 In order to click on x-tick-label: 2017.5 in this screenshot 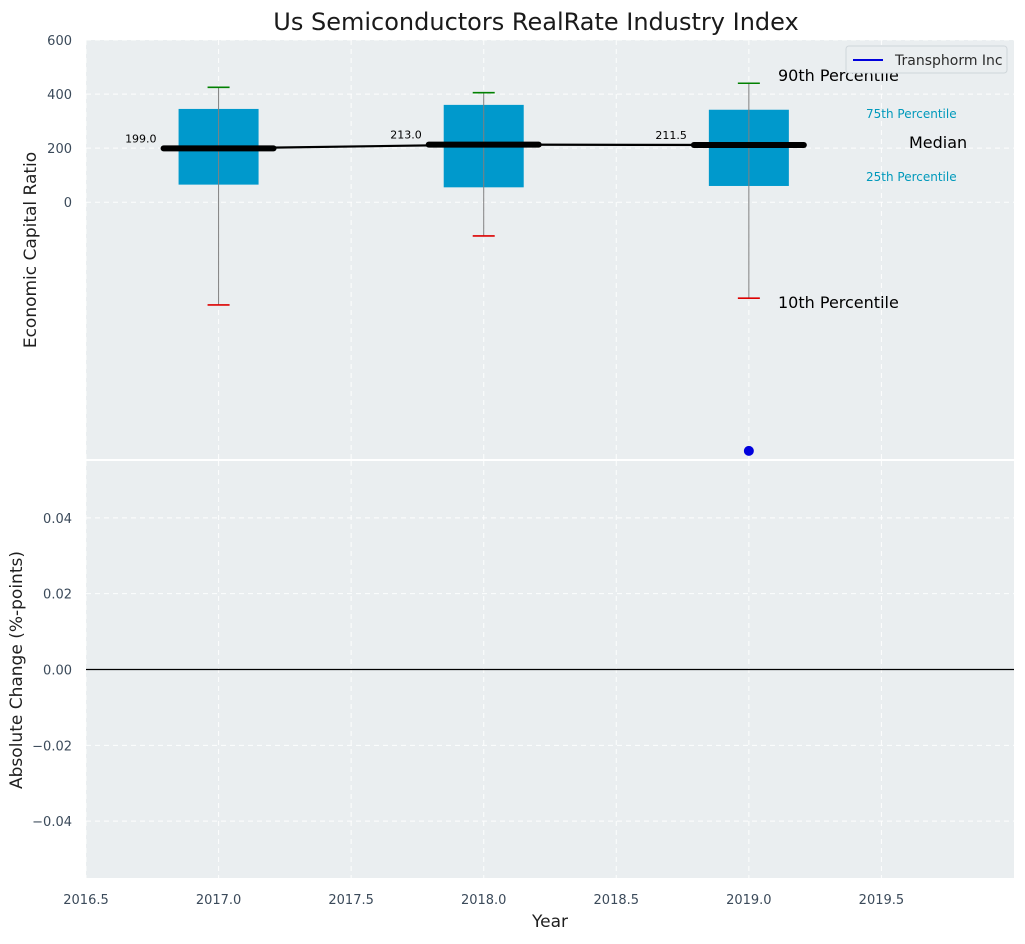, I will do `click(351, 900)`.